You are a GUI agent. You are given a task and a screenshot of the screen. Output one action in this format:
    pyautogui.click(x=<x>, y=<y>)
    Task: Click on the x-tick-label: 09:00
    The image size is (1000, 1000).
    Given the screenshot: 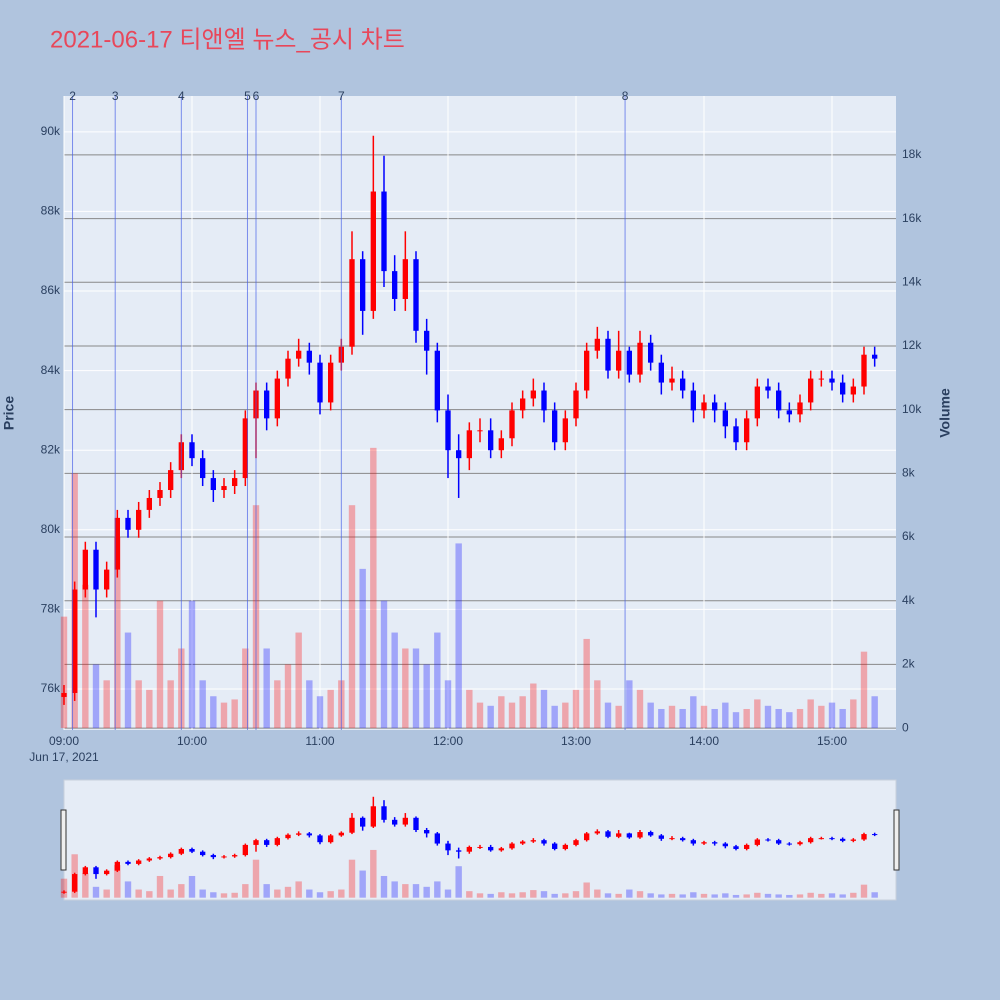 What is the action you would take?
    pyautogui.click(x=64, y=741)
    